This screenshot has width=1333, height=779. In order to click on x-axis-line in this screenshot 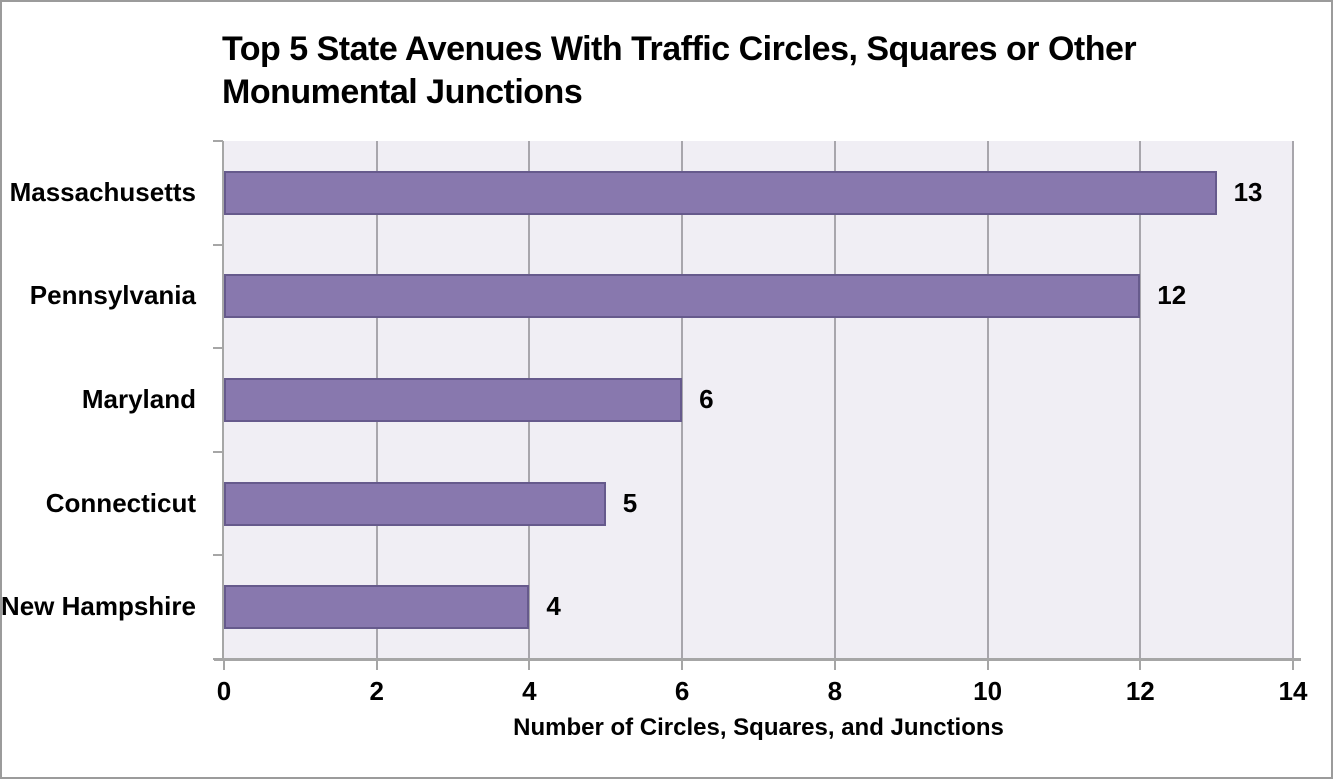, I will do `click(757, 659)`.